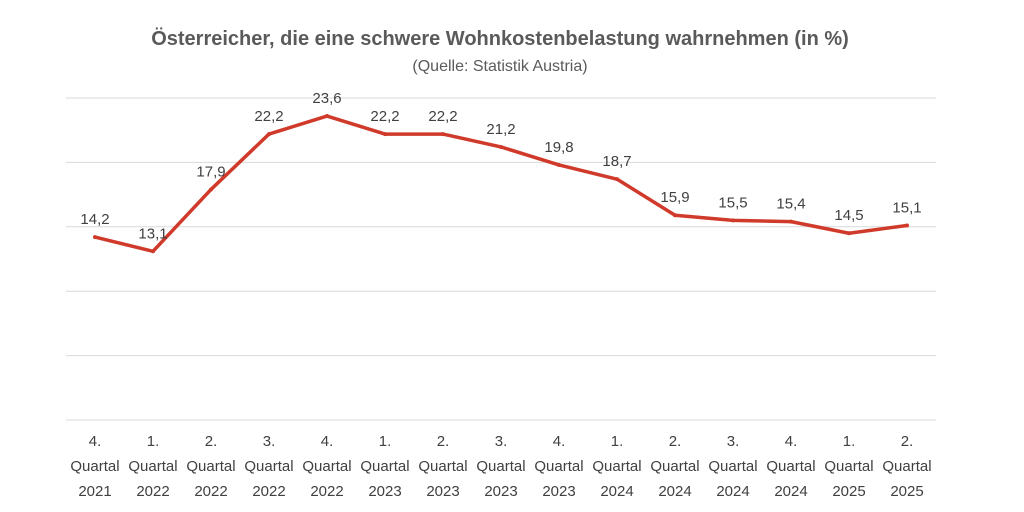 The image size is (1024, 512). What do you see at coordinates (848, 215) in the screenshot?
I see `data-label: 14,5` at bounding box center [848, 215].